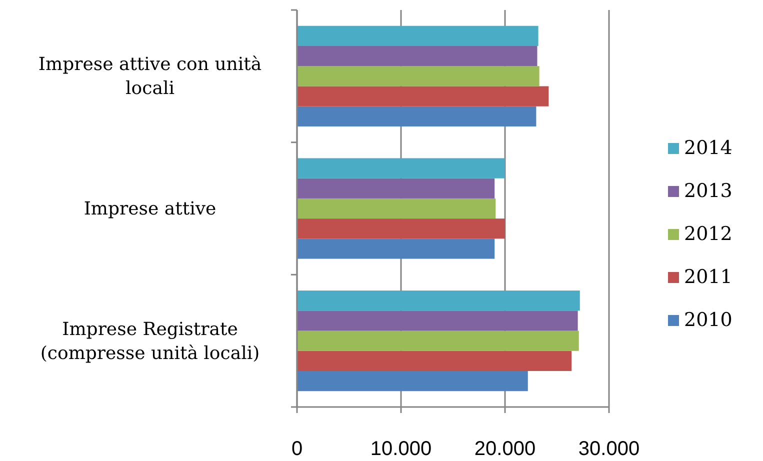  Describe the element at coordinates (150, 341) in the screenshot. I see `y-tick-label: Imprese Registrate (compresse unità locali)` at that location.